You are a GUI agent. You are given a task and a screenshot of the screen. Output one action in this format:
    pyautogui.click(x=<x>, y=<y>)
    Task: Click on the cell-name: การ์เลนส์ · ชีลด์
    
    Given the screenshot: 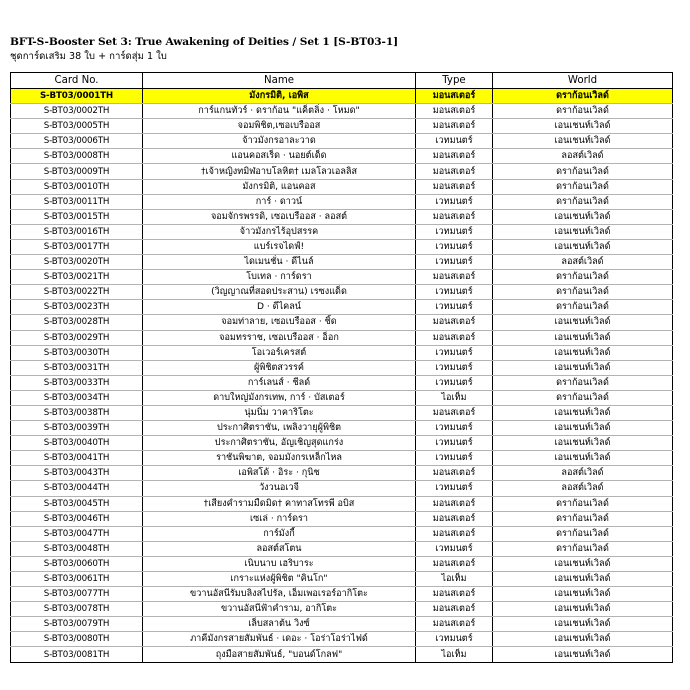 What is the action you would take?
    pyautogui.click(x=279, y=382)
    